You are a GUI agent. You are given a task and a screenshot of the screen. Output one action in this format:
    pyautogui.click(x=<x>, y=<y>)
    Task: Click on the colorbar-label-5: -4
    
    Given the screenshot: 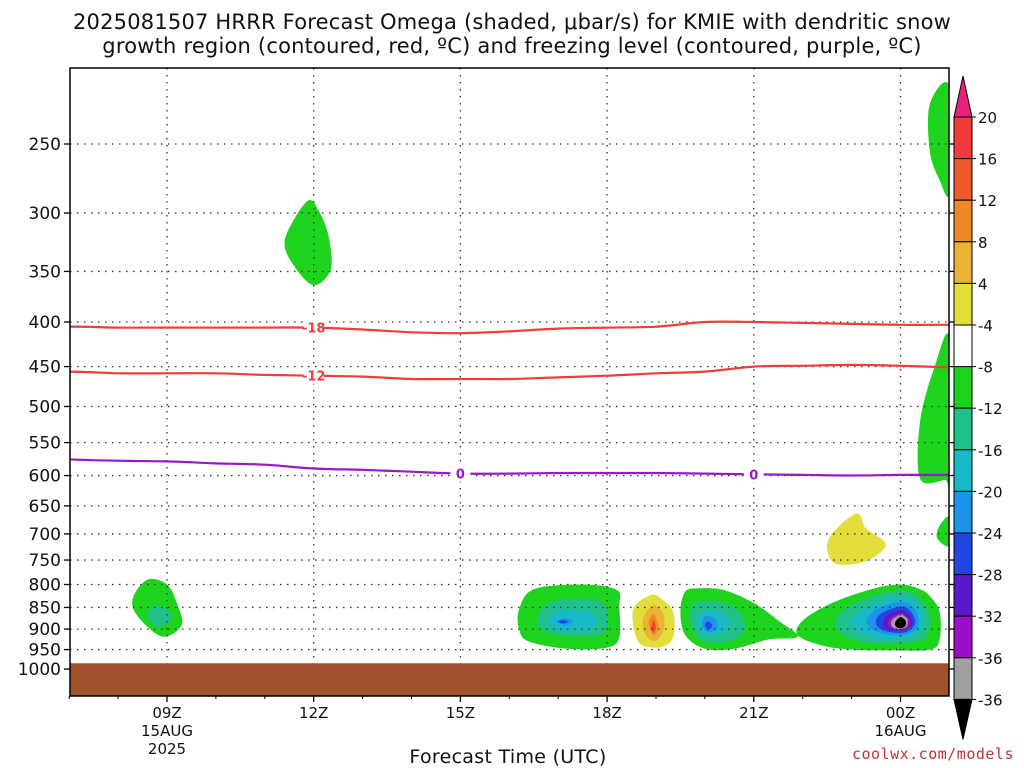 What is the action you would take?
    pyautogui.click(x=985, y=326)
    